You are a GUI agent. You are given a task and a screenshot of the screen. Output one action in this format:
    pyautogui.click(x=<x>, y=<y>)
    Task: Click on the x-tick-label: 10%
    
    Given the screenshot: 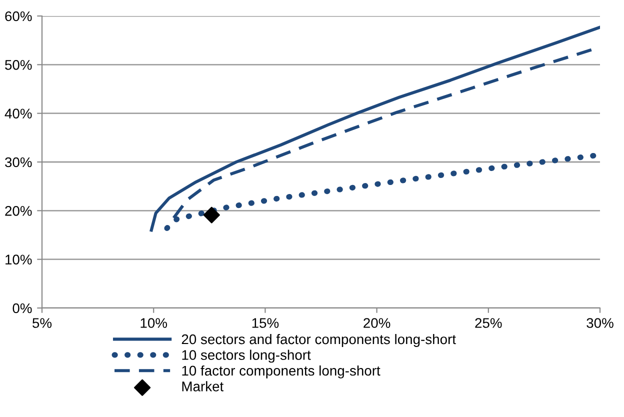 What is the action you would take?
    pyautogui.click(x=154, y=323)
    